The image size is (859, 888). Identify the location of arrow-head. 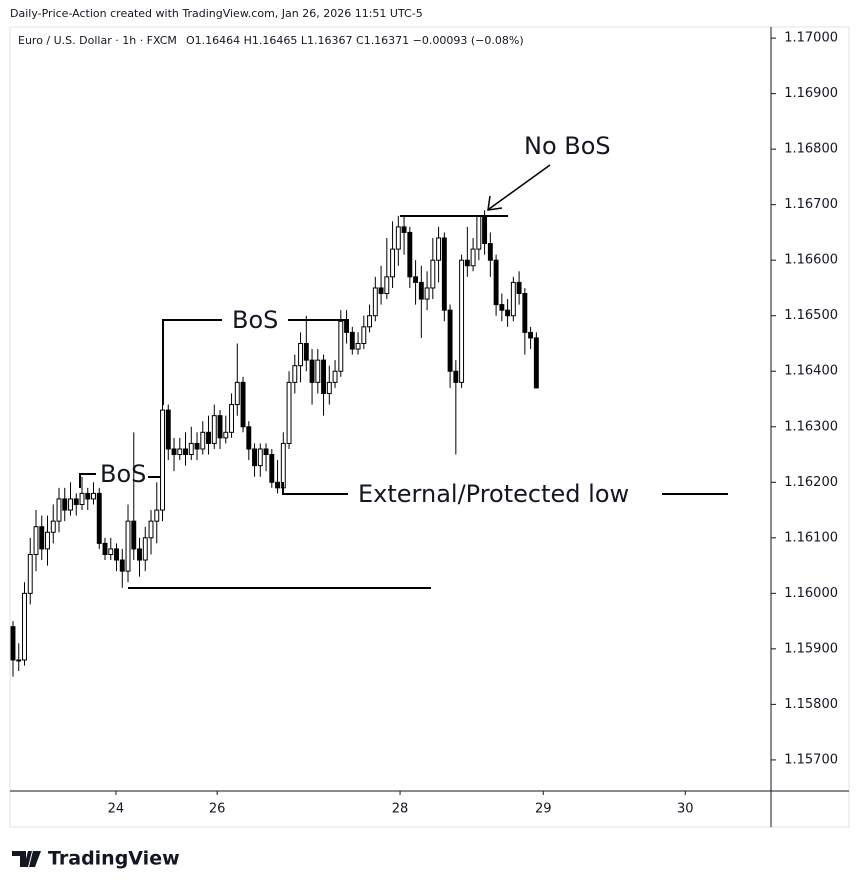
(495, 203).